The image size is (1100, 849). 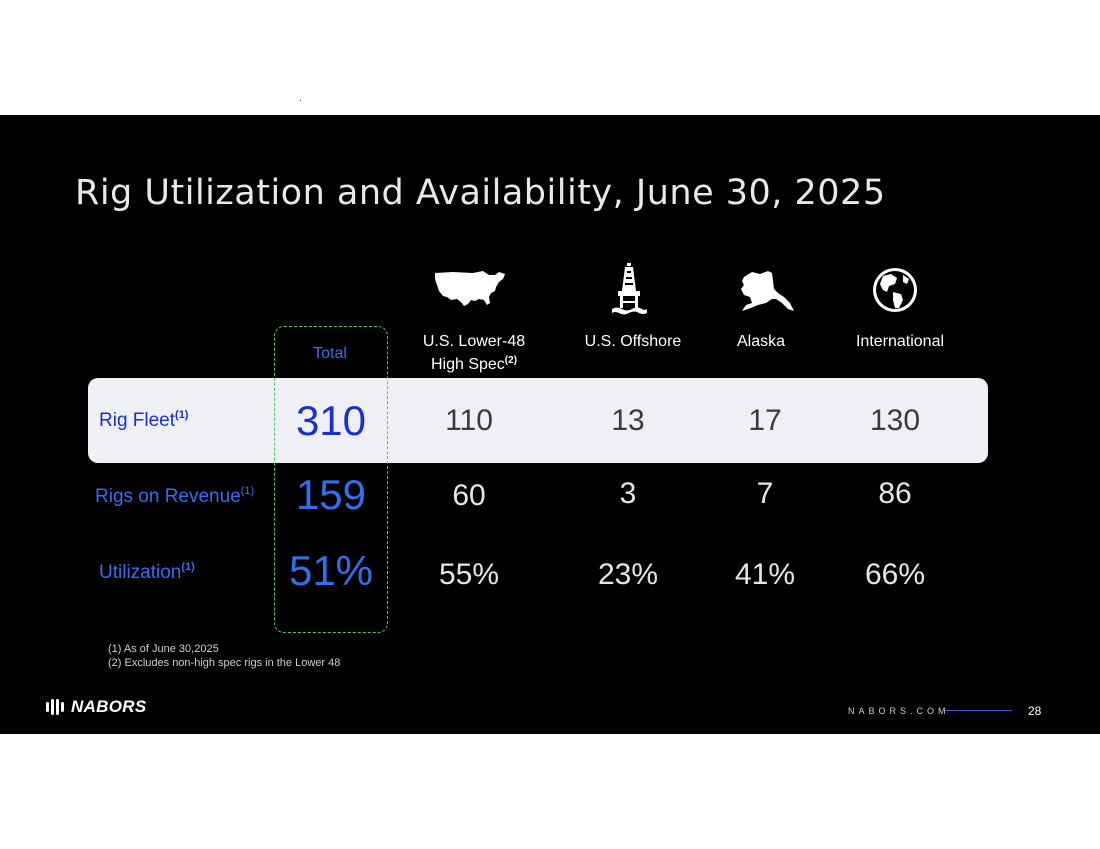 What do you see at coordinates (900, 341) in the screenshot?
I see `column-international-header: International` at bounding box center [900, 341].